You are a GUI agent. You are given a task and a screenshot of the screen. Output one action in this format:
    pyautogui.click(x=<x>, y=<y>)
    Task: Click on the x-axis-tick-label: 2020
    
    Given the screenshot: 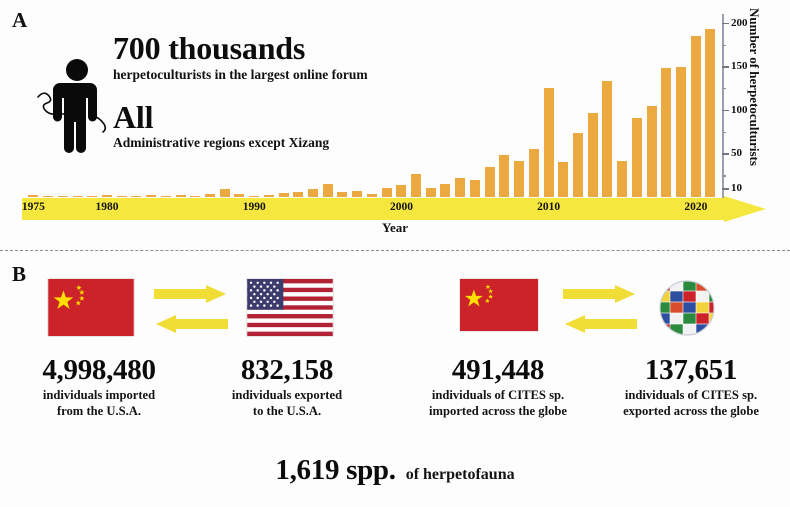 What is the action you would take?
    pyautogui.click(x=696, y=207)
    